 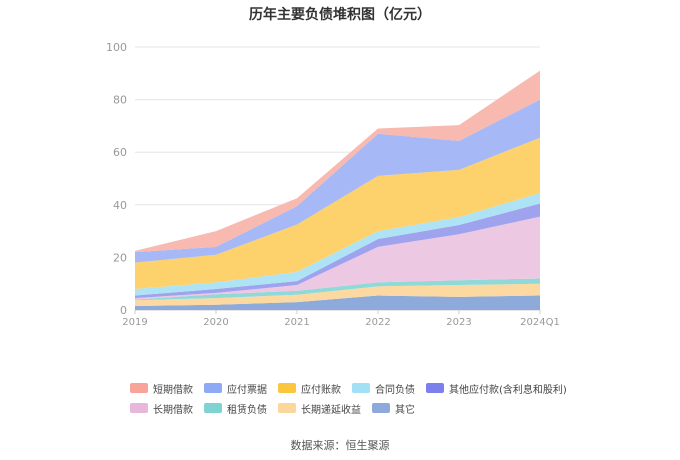 I want to click on y-tick-label: 0, so click(x=123, y=310).